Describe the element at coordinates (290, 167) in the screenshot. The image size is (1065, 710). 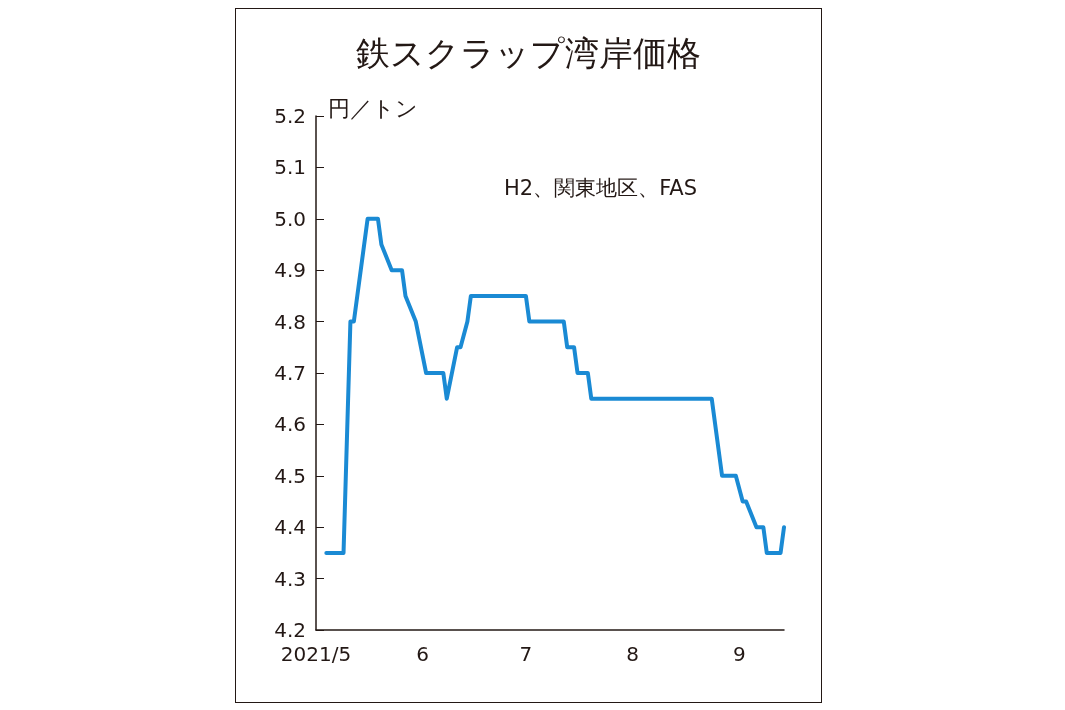
I see `y-tick-label: 5.1` at that location.